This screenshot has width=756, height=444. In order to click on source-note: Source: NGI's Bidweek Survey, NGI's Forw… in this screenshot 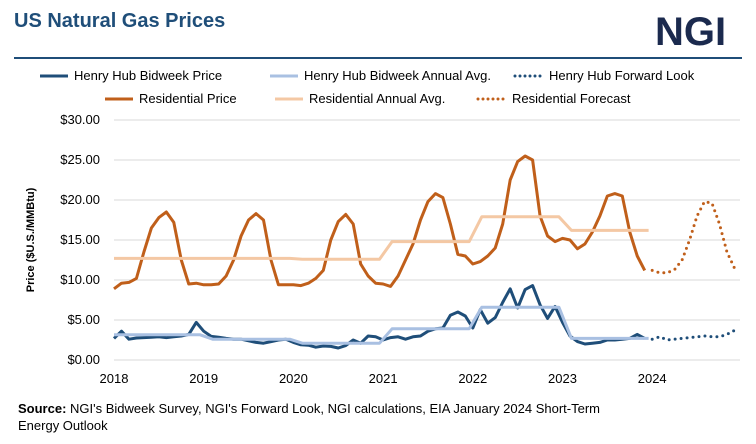, I will do `click(309, 408)`.